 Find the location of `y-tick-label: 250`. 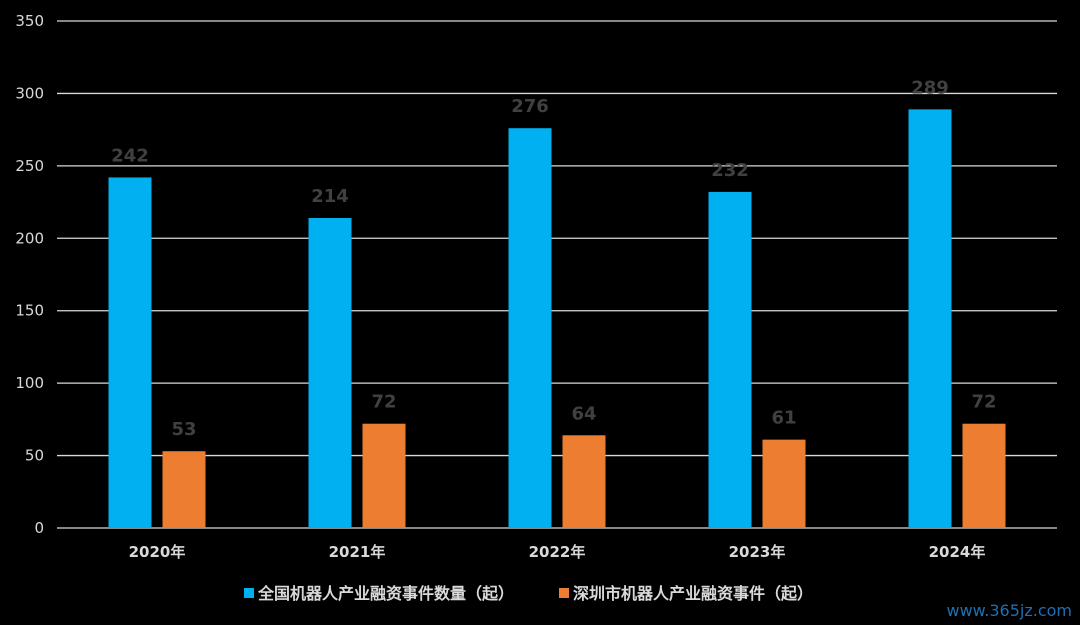

y-tick-label: 250 is located at coordinates (29, 166).